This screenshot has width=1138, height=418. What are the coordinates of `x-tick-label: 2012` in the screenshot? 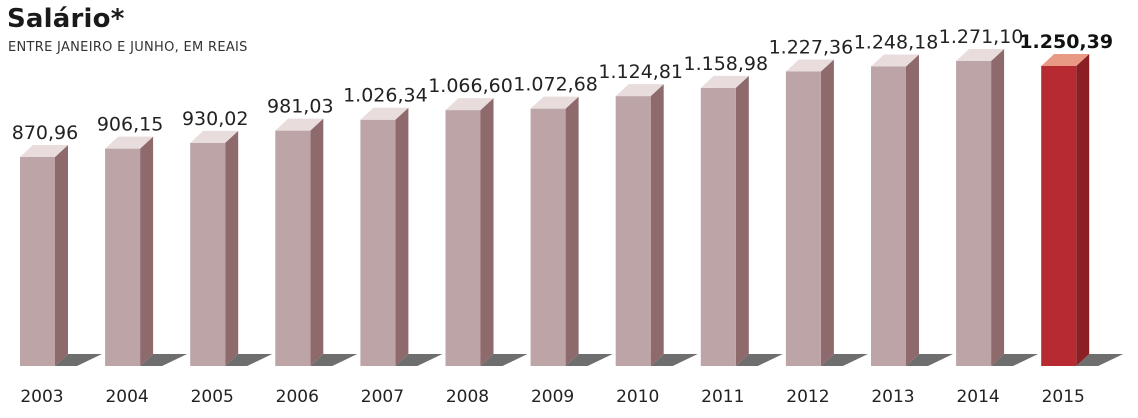 It's located at (807, 397).